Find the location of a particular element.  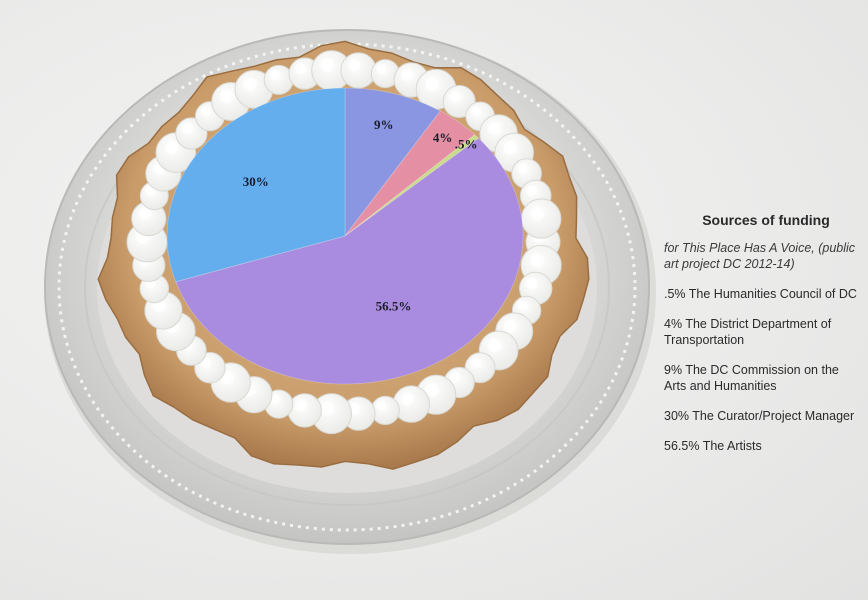

slice-data-label: 56.5% is located at coordinates (394, 306).